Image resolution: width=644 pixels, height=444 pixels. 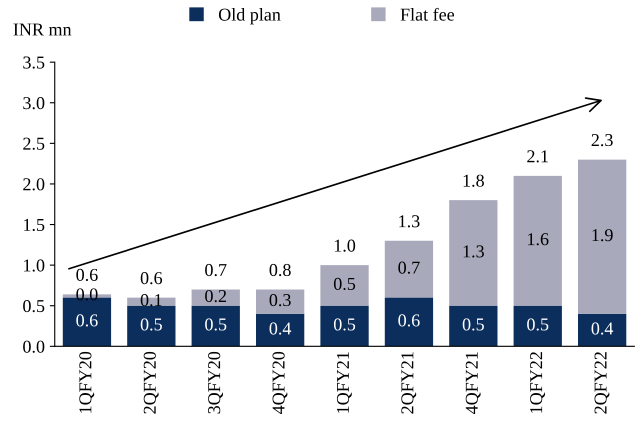 What do you see at coordinates (427, 14) in the screenshot?
I see `legend-label: Flat fee` at bounding box center [427, 14].